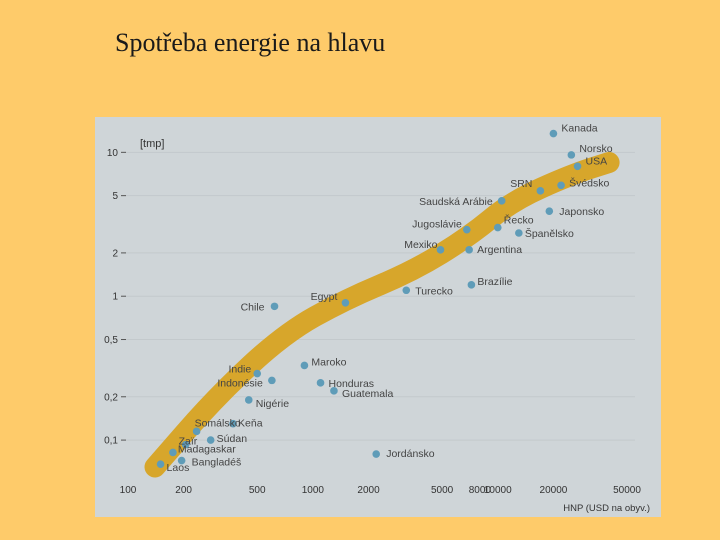 This screenshot has height=540, width=720. I want to click on point-label-kena: Keňa, so click(250, 424).